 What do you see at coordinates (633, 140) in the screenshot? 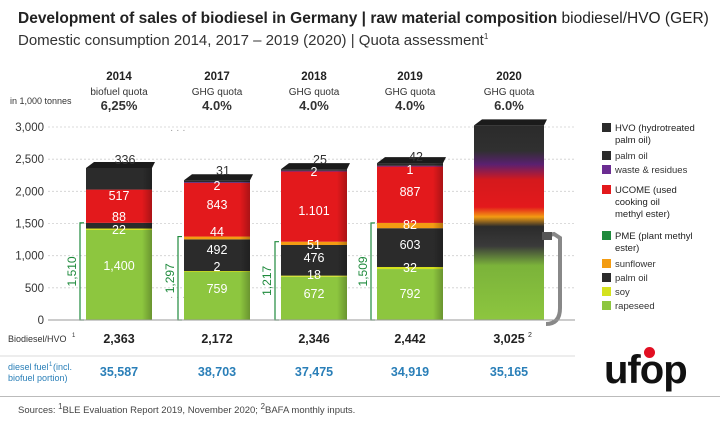
I see `legend-group-label: palm oil)` at bounding box center [633, 140].